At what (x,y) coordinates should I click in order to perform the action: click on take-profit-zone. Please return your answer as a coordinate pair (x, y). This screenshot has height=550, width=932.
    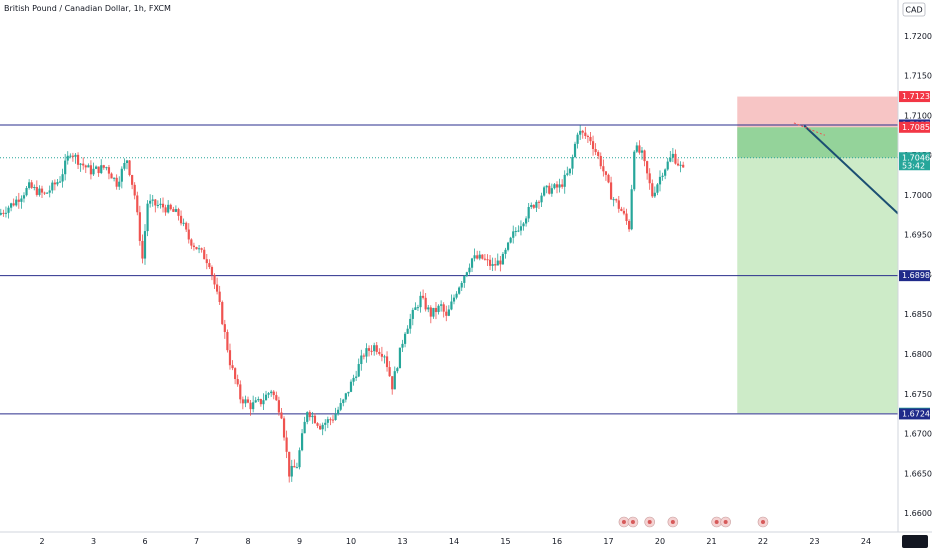
    Looking at the image, I should click on (817, 285).